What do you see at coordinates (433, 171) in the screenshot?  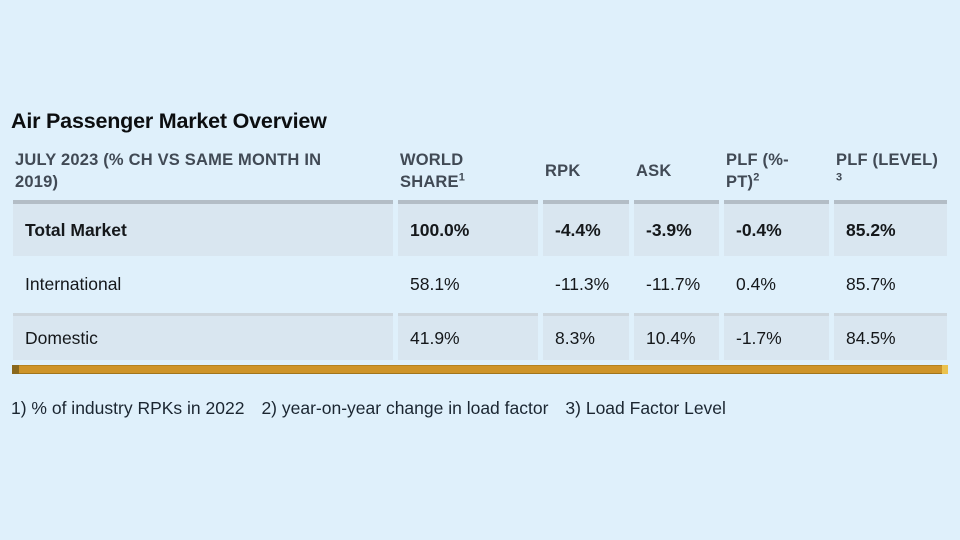 I see `column-header-world-share: WORLD SHARE1` at bounding box center [433, 171].